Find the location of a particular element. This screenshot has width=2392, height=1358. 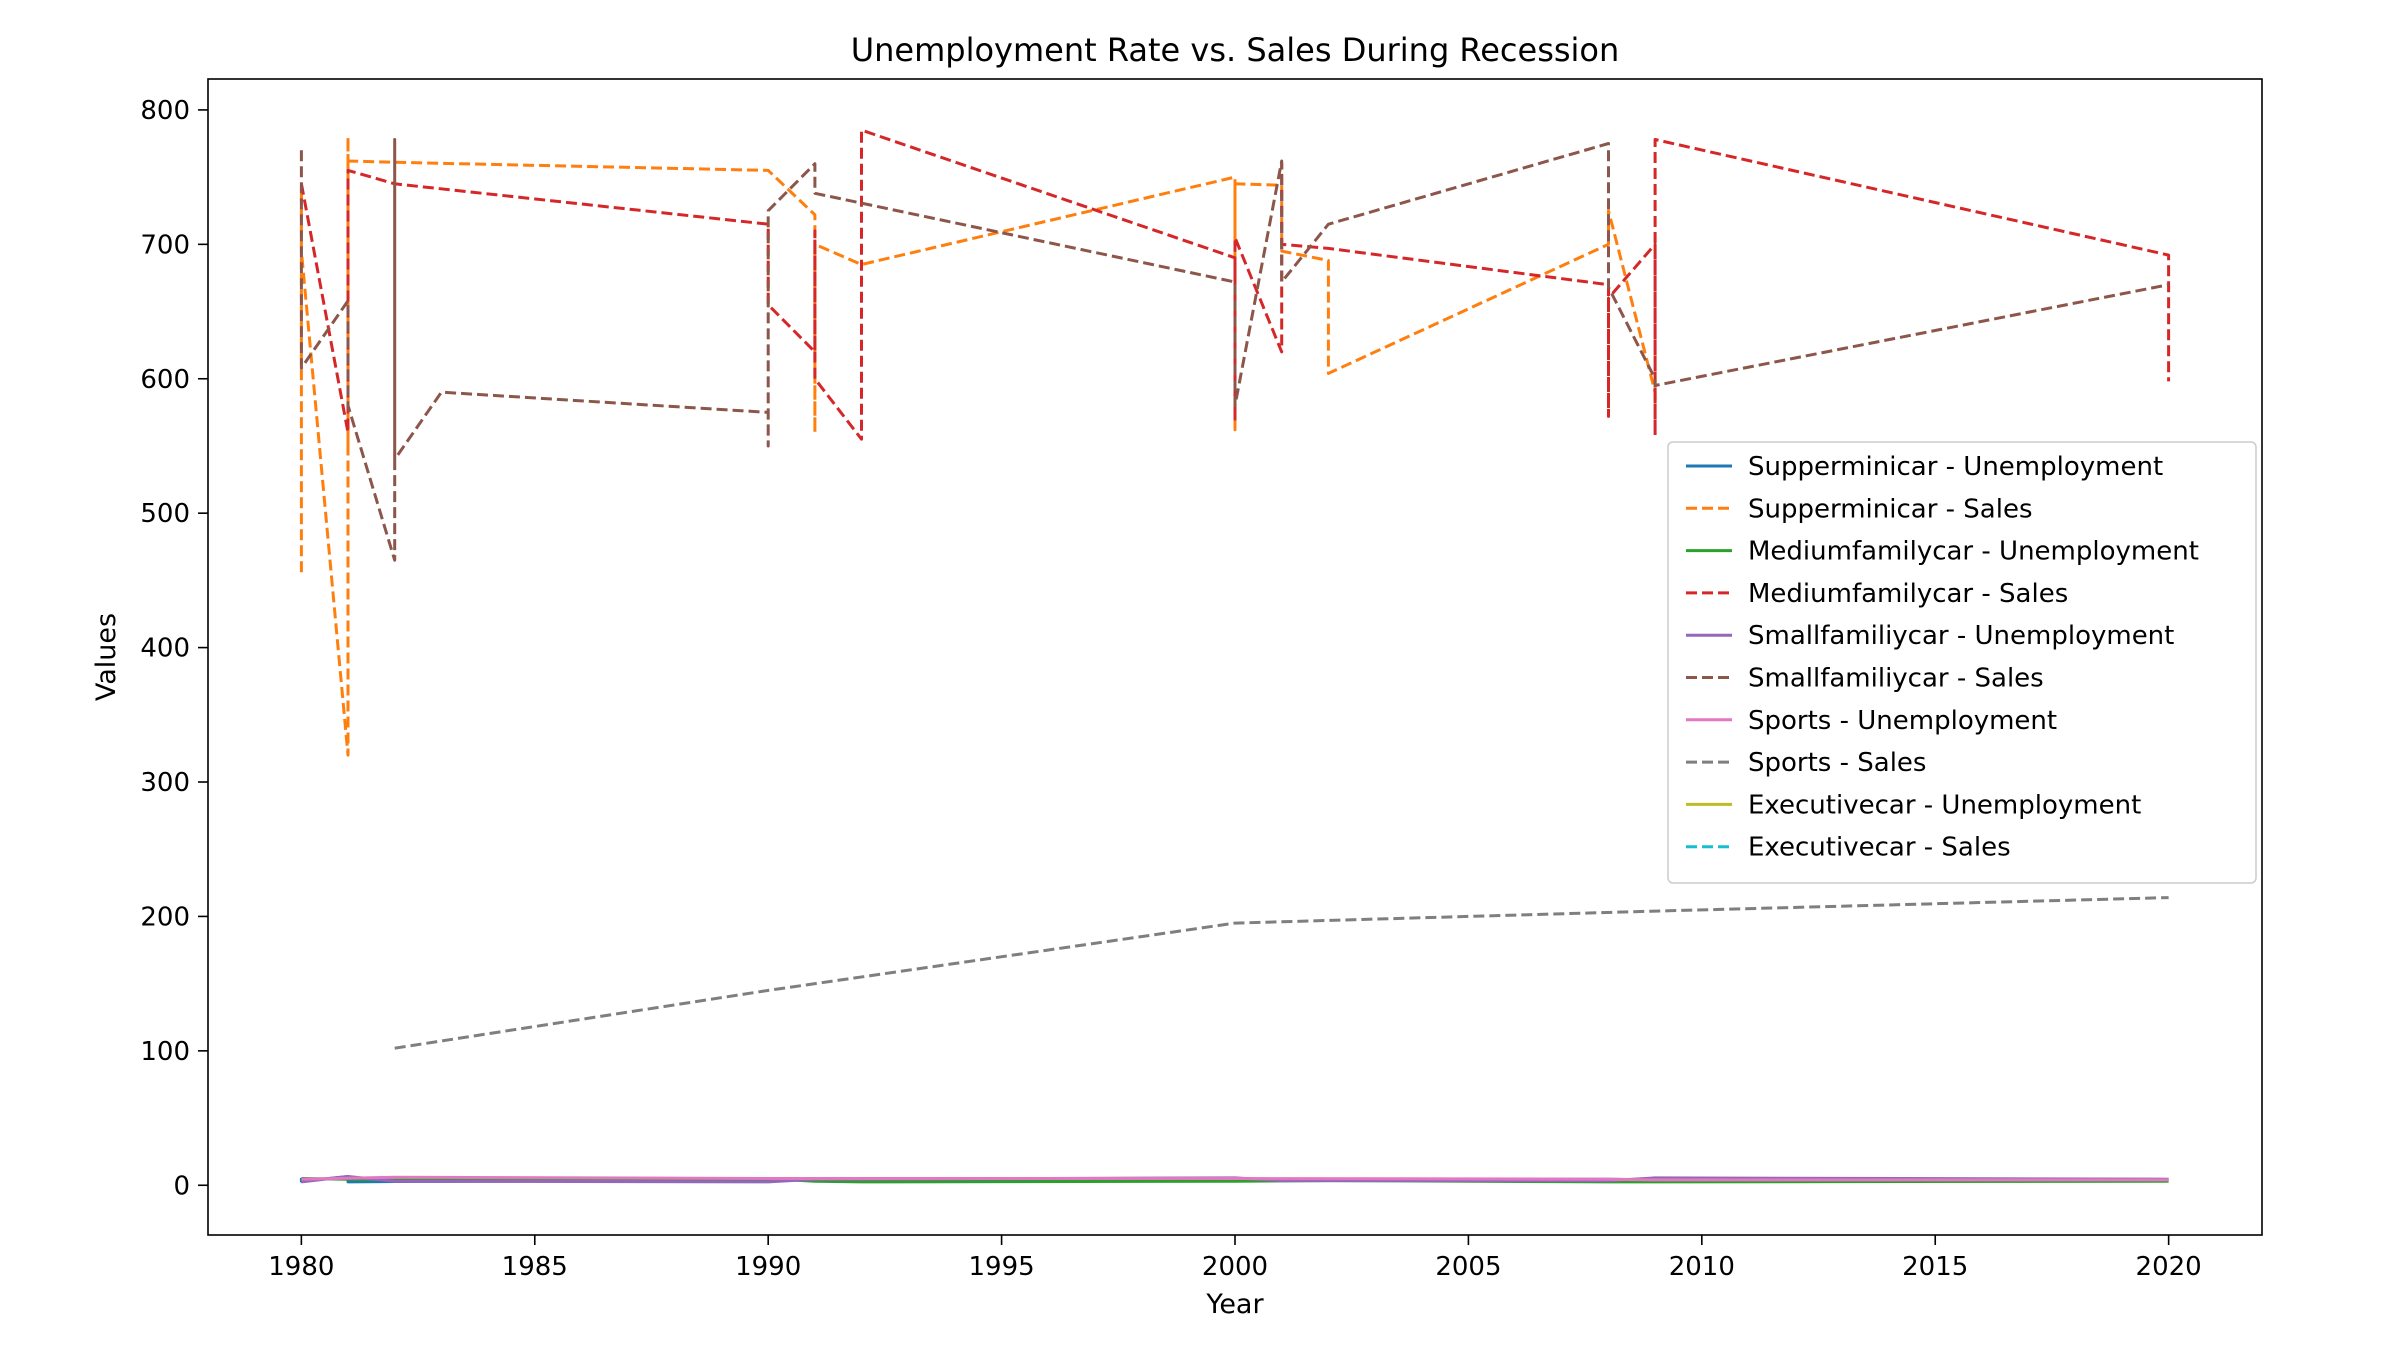

legend-label: Sports - Sales is located at coordinates (1837, 763).